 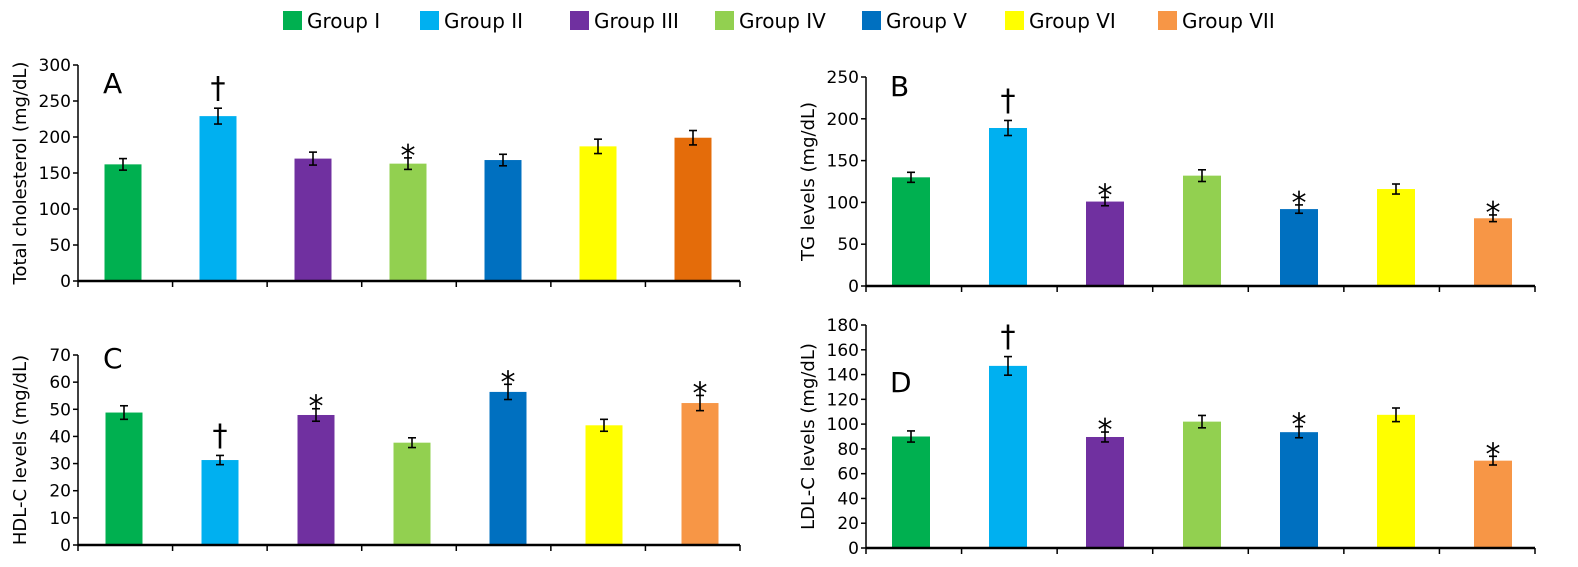 I want to click on y-axis-label: TG levels (mg/dL), so click(x=808, y=182).